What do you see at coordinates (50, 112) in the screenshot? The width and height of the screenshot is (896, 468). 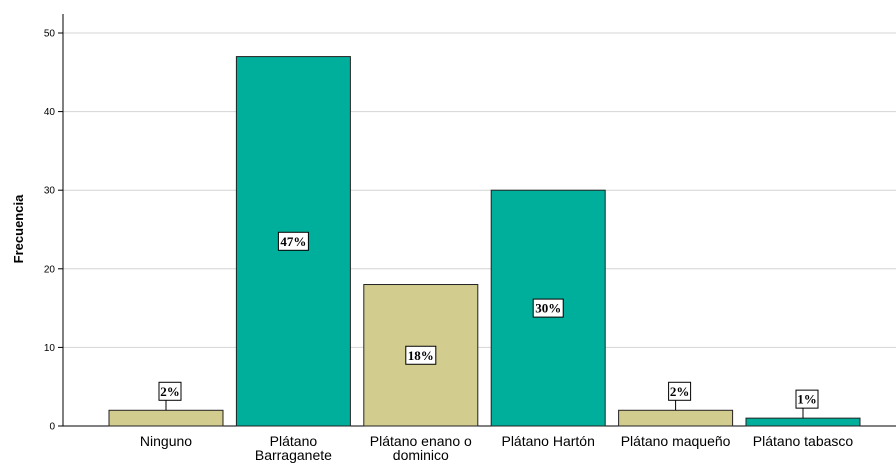 I see `y-tick-label: 40` at bounding box center [50, 112].